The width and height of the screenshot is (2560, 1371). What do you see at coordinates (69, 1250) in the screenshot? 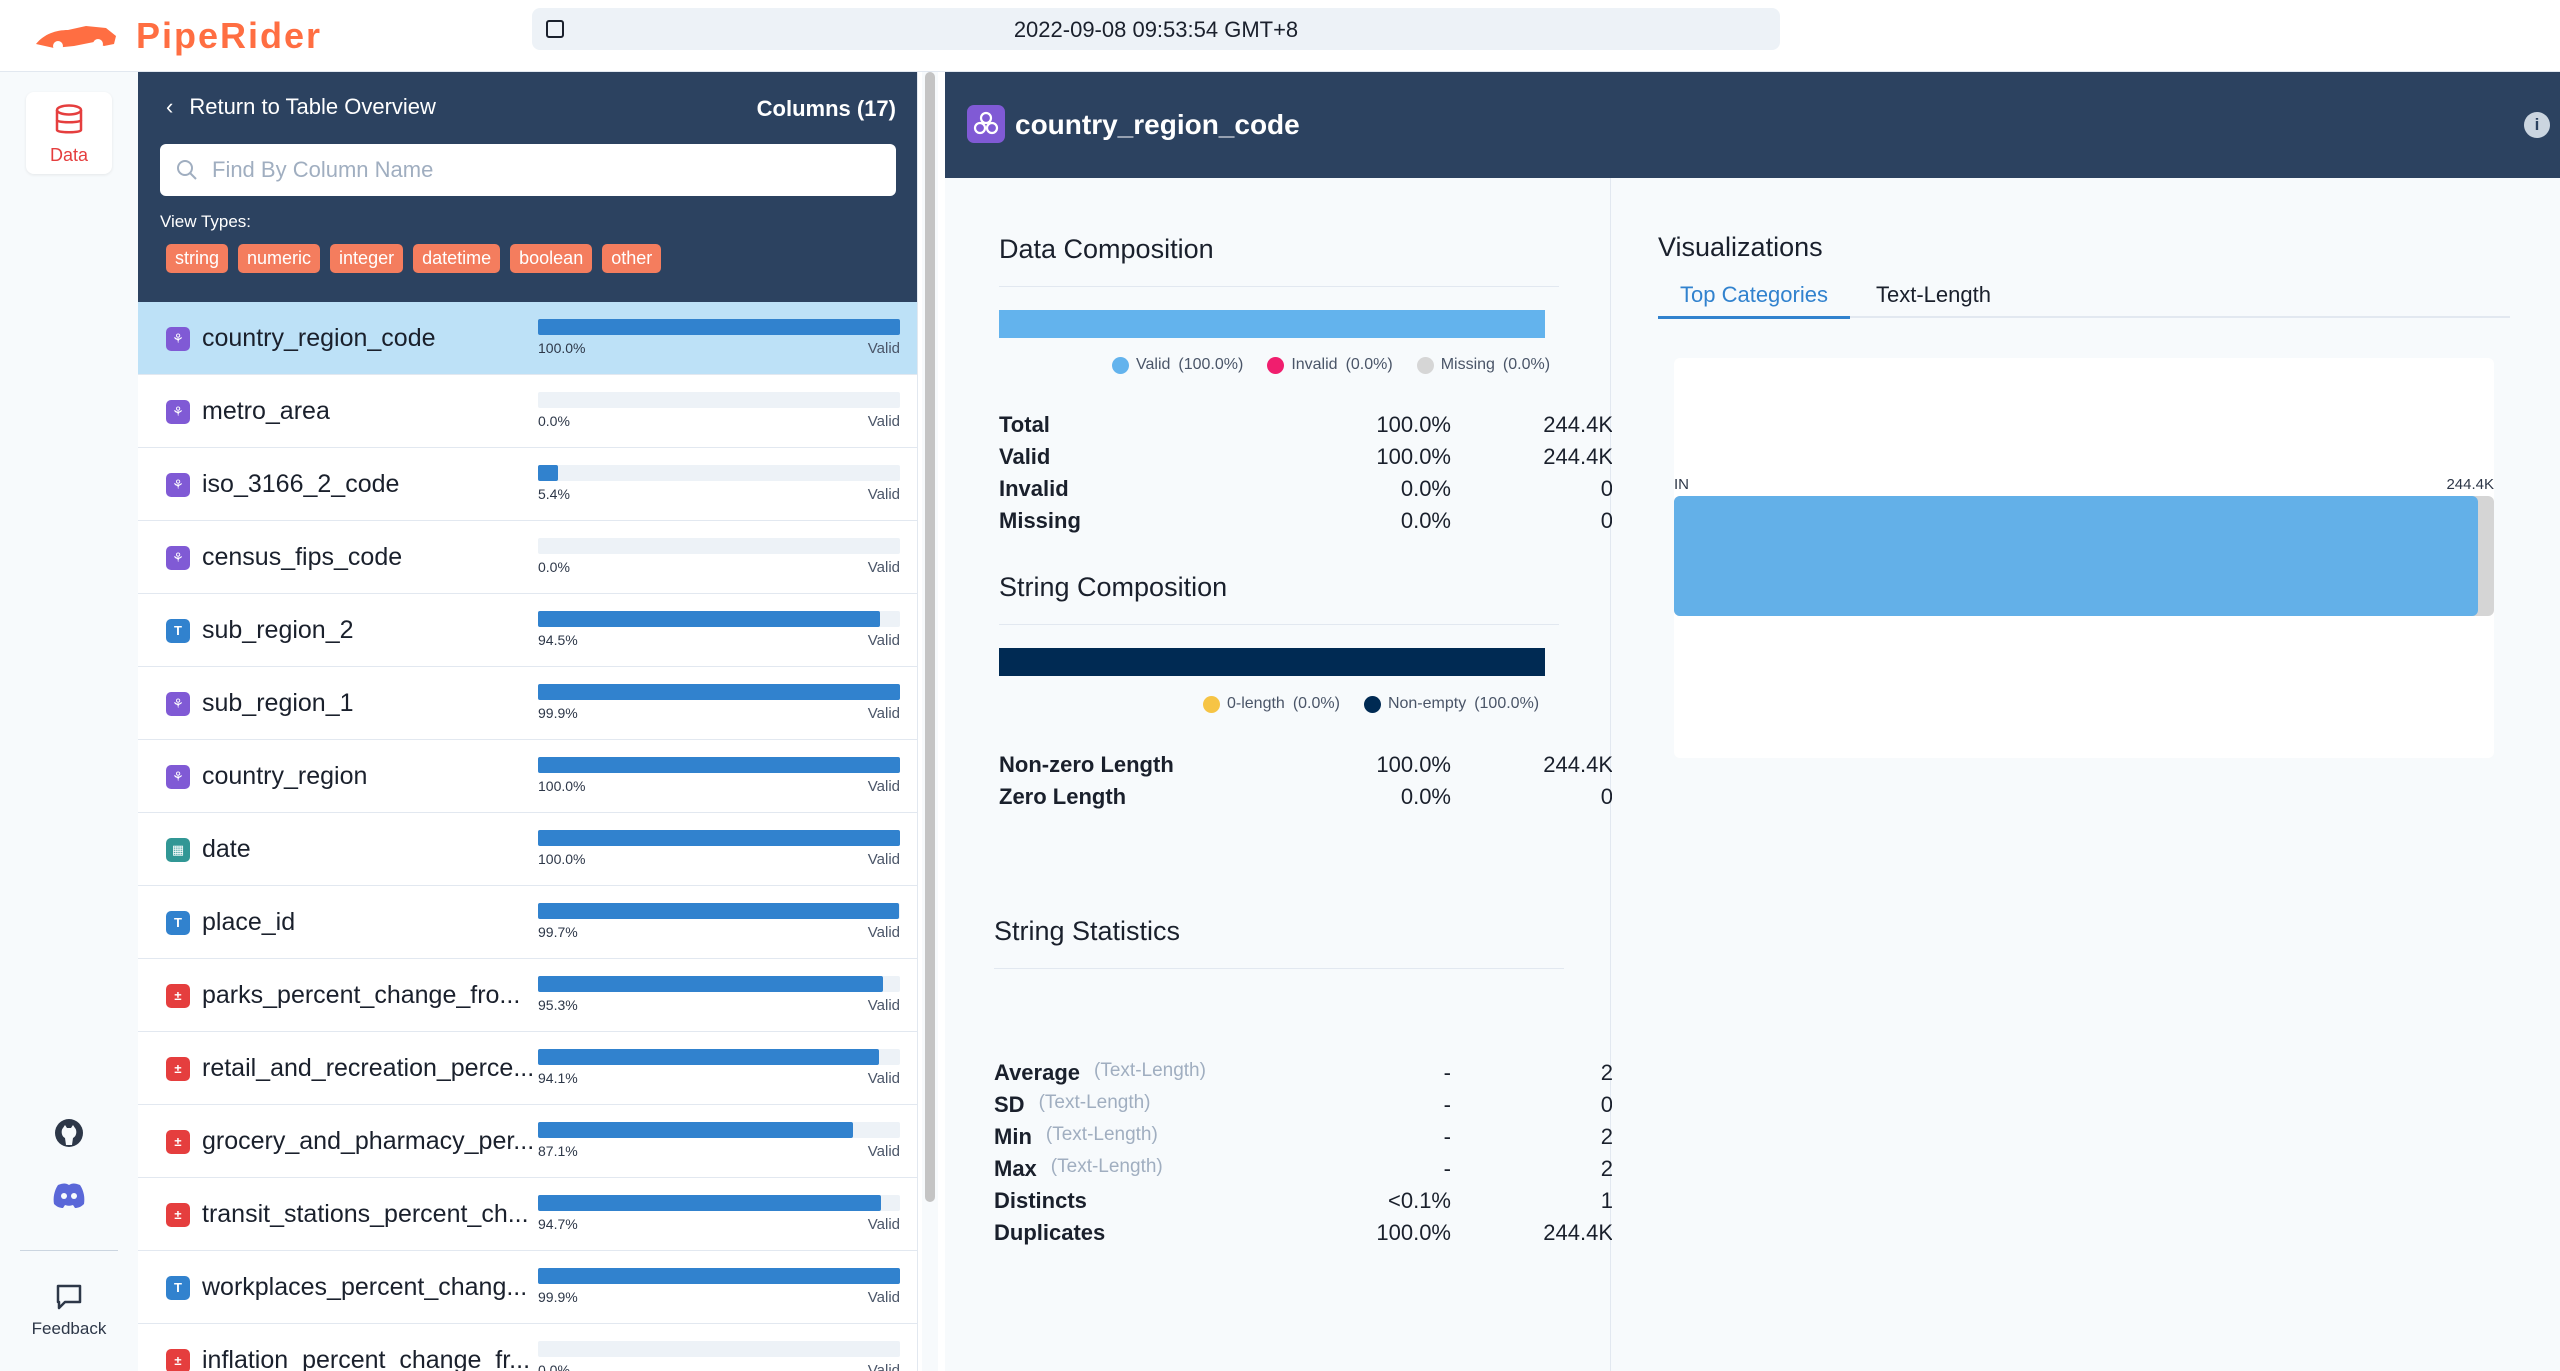
I see `rail-divider` at bounding box center [69, 1250].